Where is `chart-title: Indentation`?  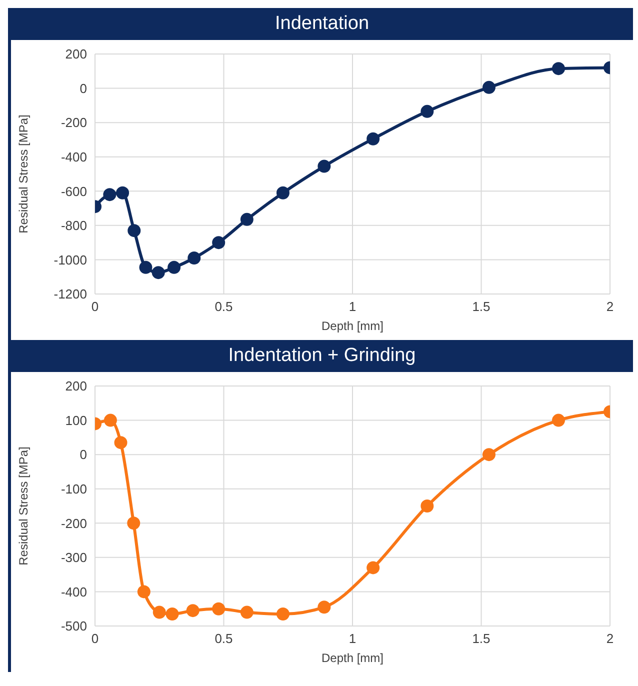 chart-title: Indentation is located at coordinates (322, 24).